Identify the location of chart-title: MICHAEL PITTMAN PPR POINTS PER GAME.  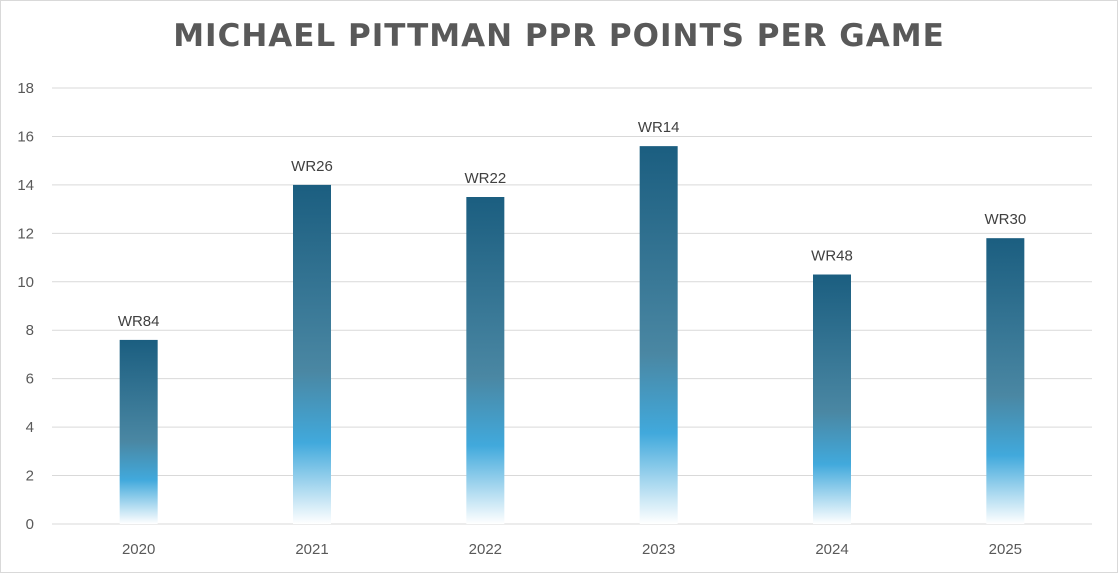
(559, 36).